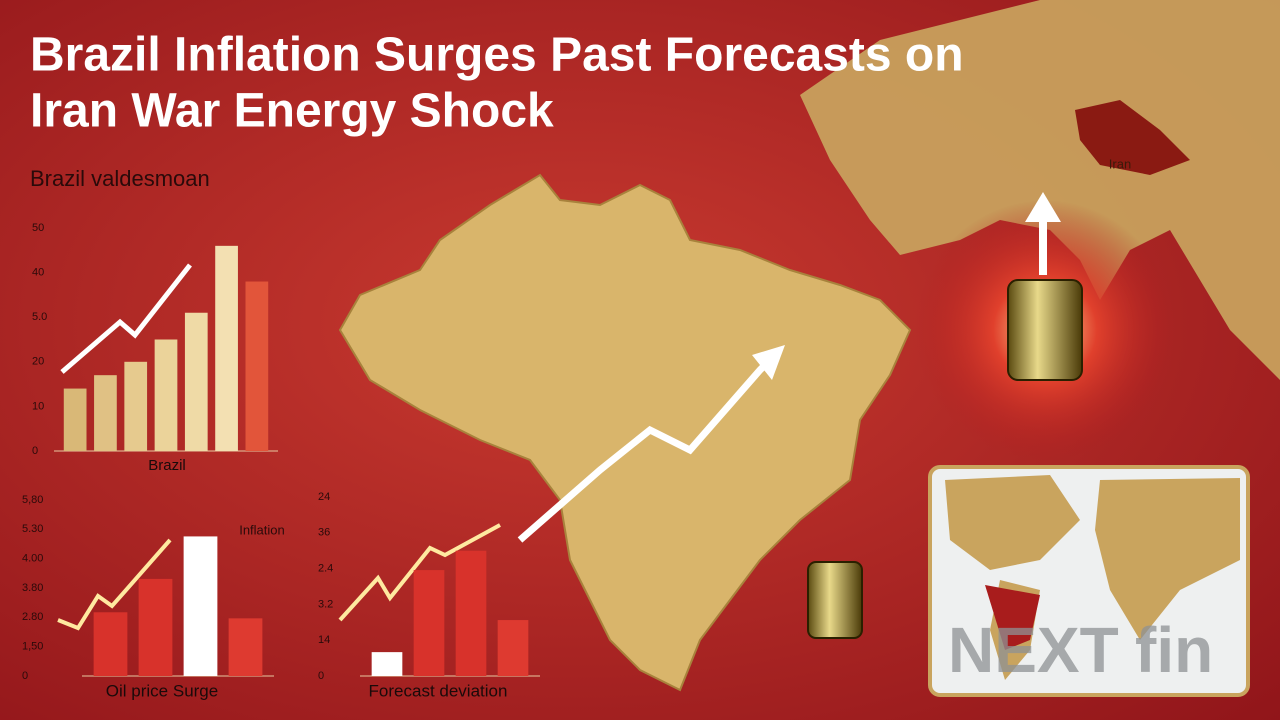 Image resolution: width=1280 pixels, height=720 pixels. What do you see at coordinates (162, 690) in the screenshot?
I see `x-axis-label: Oil price Surge` at bounding box center [162, 690].